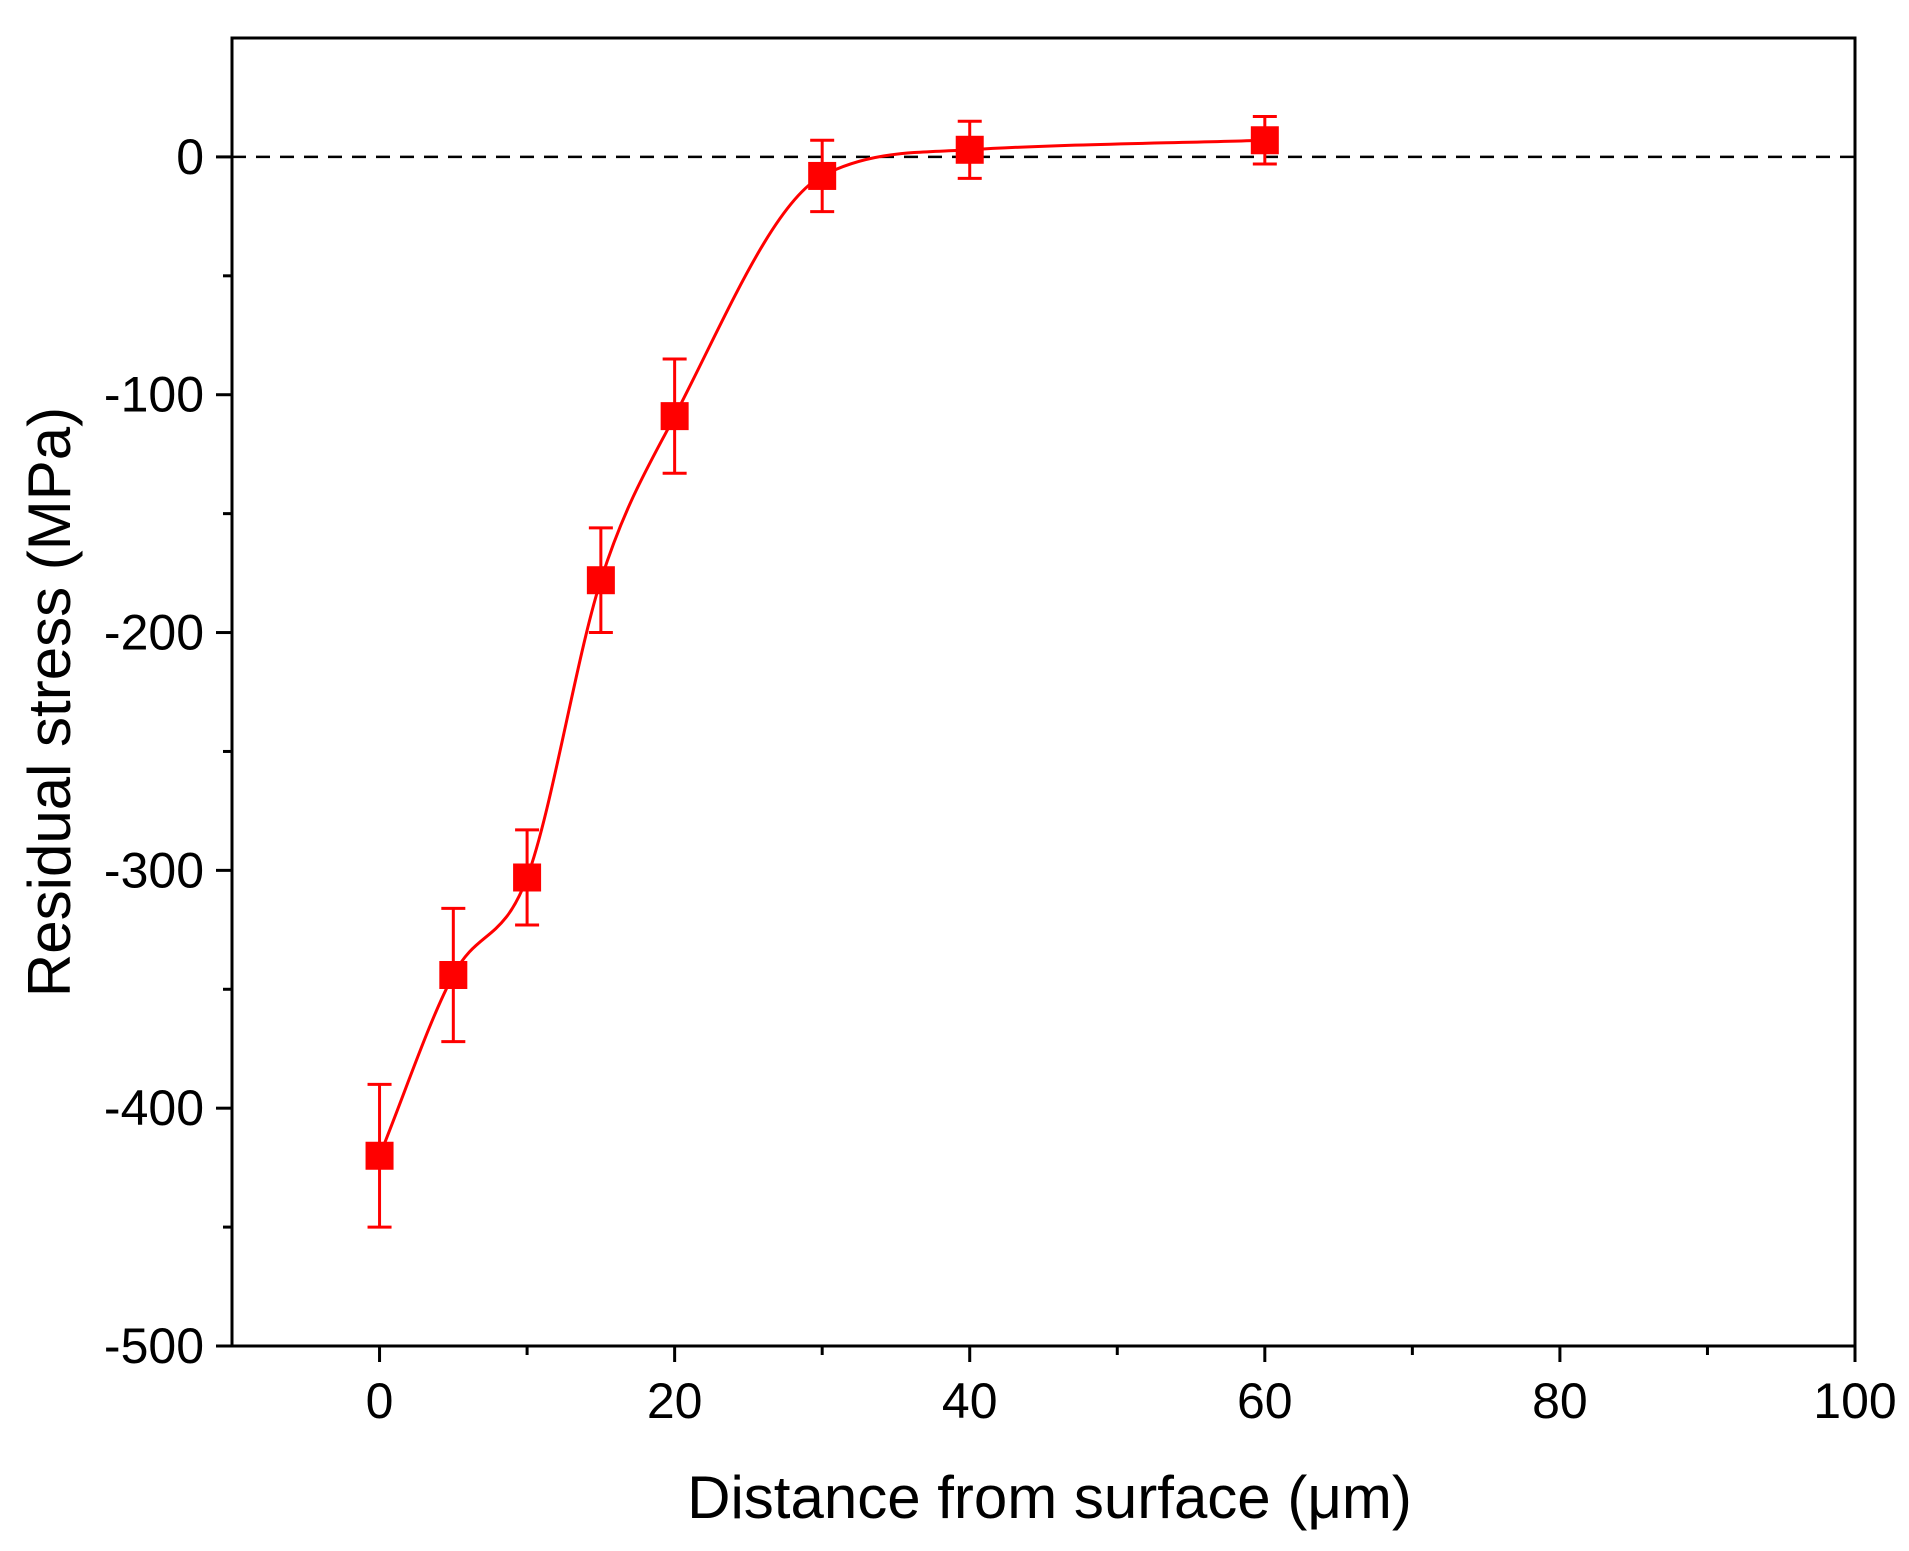 This screenshot has height=1551, width=1909. I want to click on x-tick-label: 0, so click(380, 1401).